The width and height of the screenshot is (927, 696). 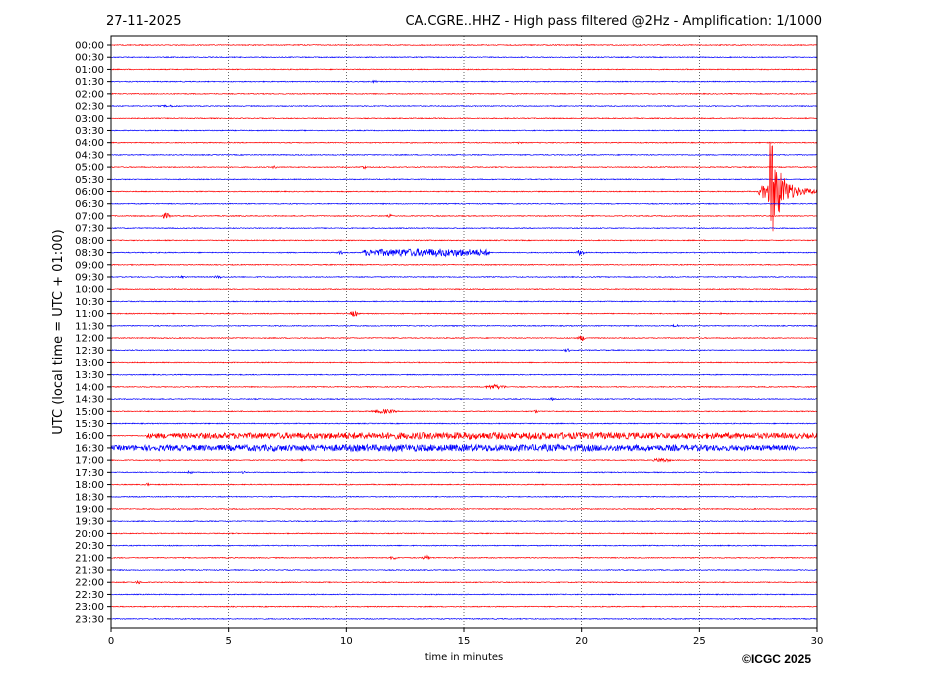 I want to click on y-tick-label: 03:00, so click(x=89, y=119).